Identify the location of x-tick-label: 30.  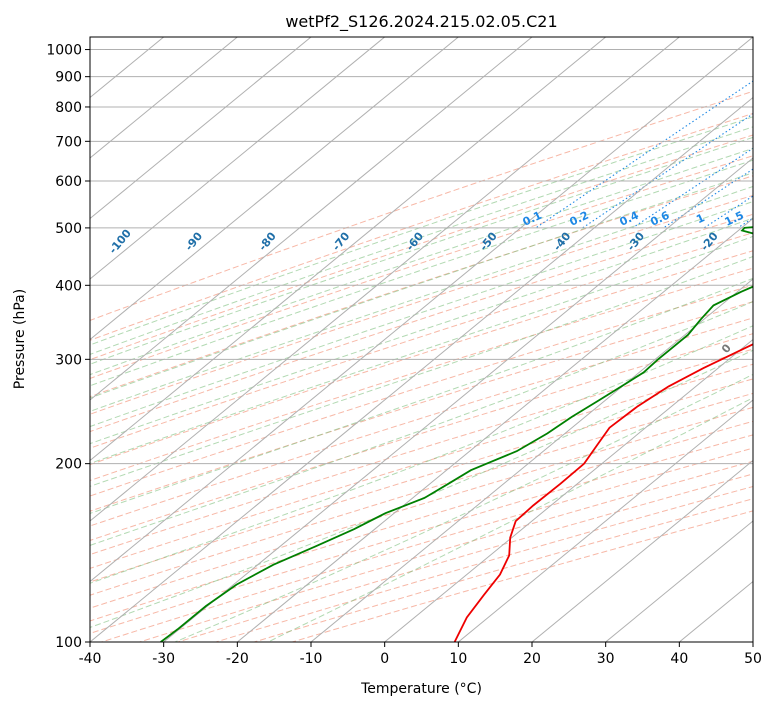
(606, 659).